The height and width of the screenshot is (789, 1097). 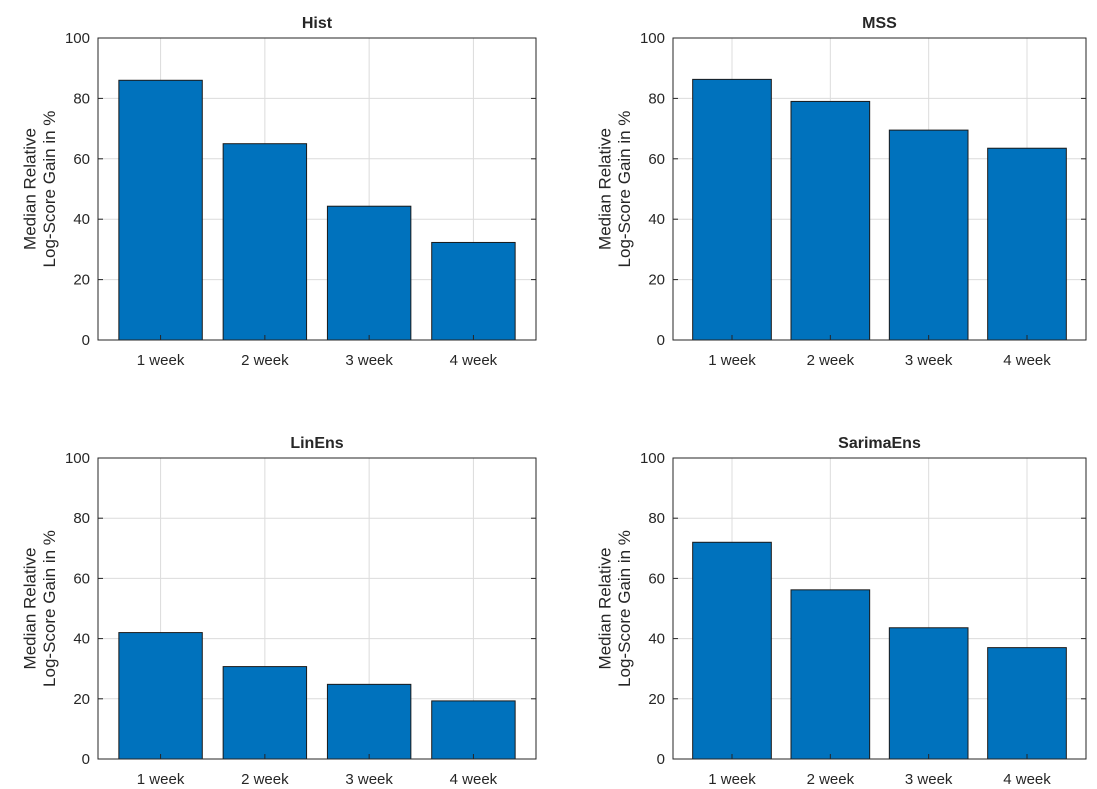 I want to click on chart-title: LinEns, so click(x=316, y=443).